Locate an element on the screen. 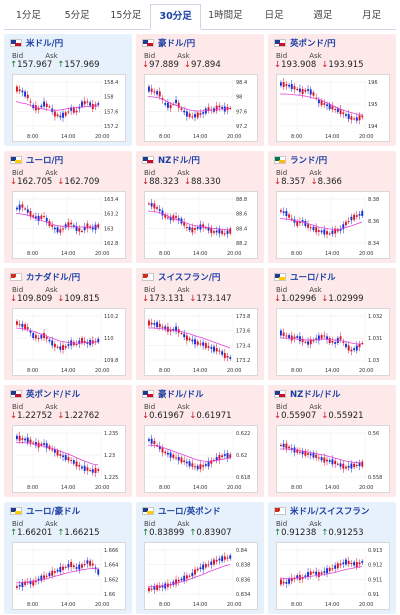  price-chart: 1.666 1.664 1.662 1.66 8:00 14:00 20:00 is located at coordinates (69, 576).